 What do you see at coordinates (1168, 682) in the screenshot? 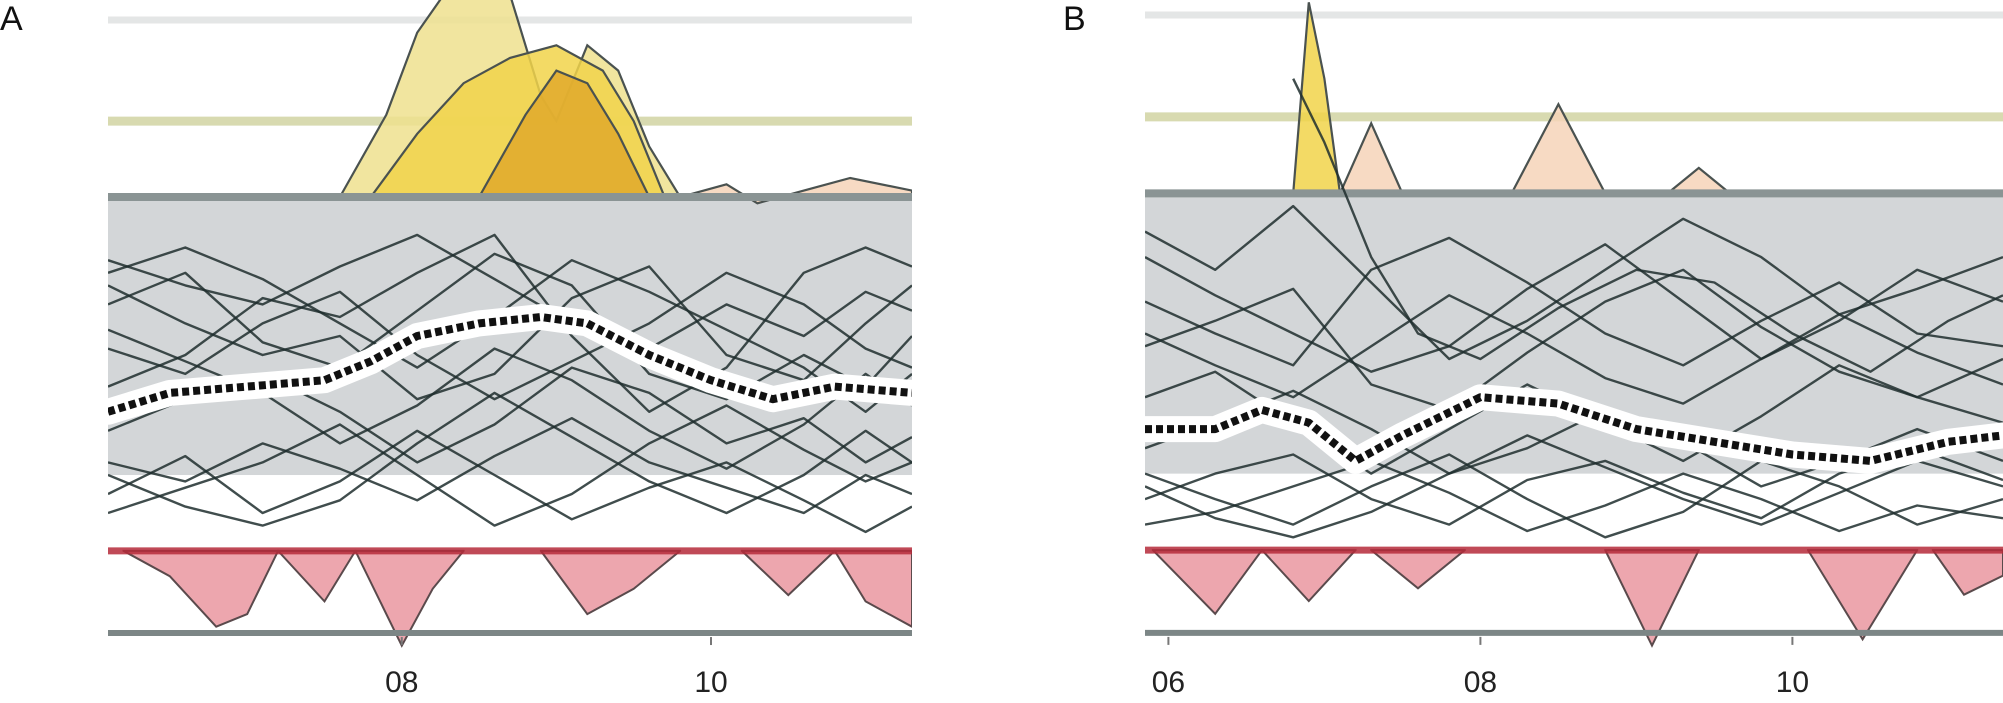
I see `x-tick-label: 06` at bounding box center [1168, 682].